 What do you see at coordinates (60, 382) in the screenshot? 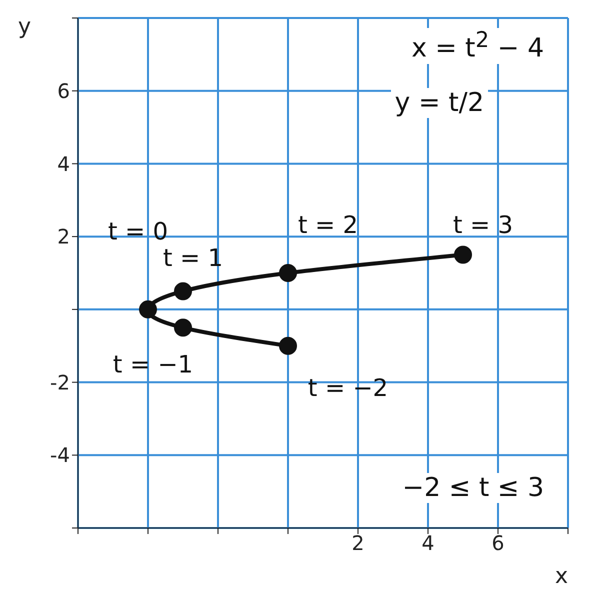
I see `y-tick-label: -2` at bounding box center [60, 382].